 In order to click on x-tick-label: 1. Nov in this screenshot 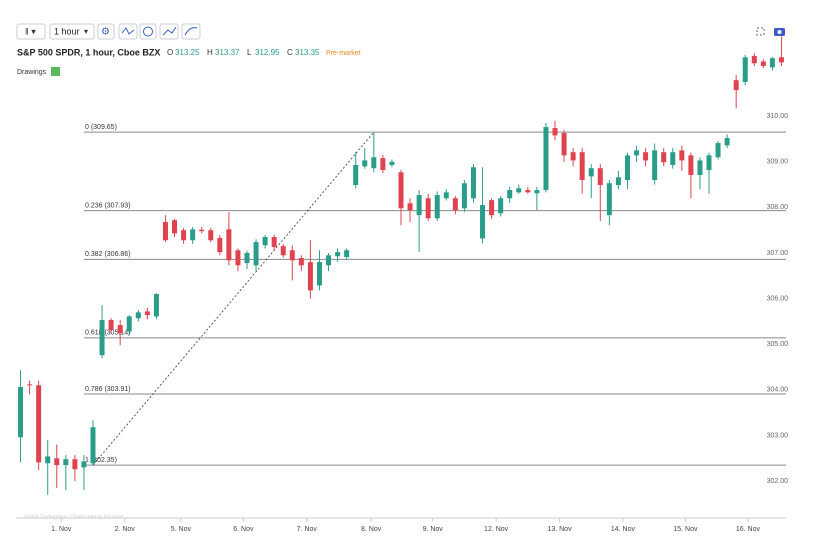, I will do `click(61, 529)`.